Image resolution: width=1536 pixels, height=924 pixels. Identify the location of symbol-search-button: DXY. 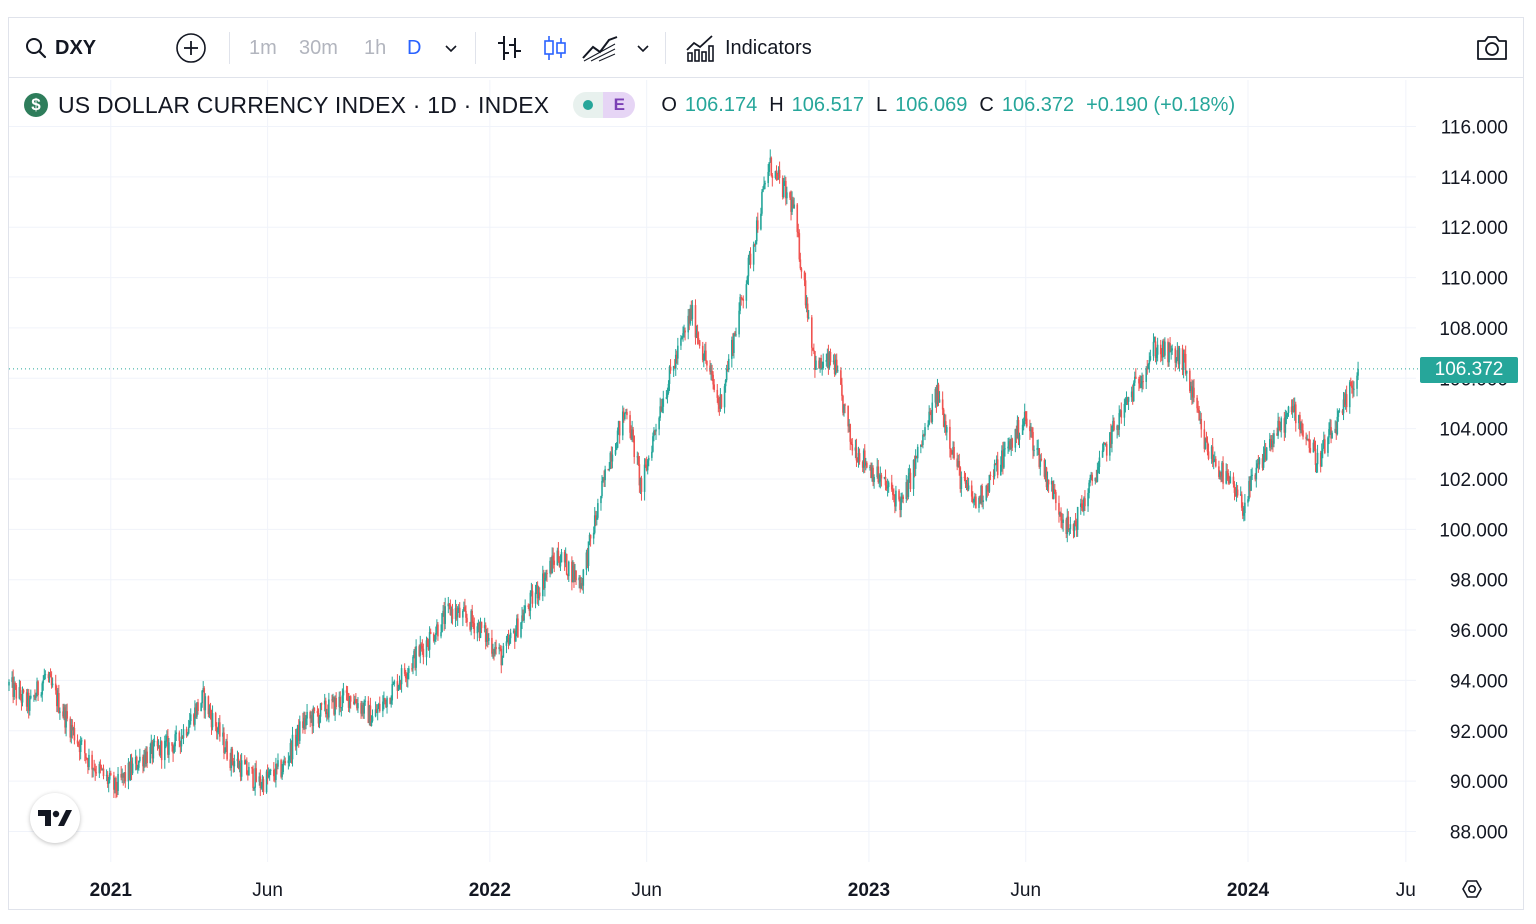
(60, 48).